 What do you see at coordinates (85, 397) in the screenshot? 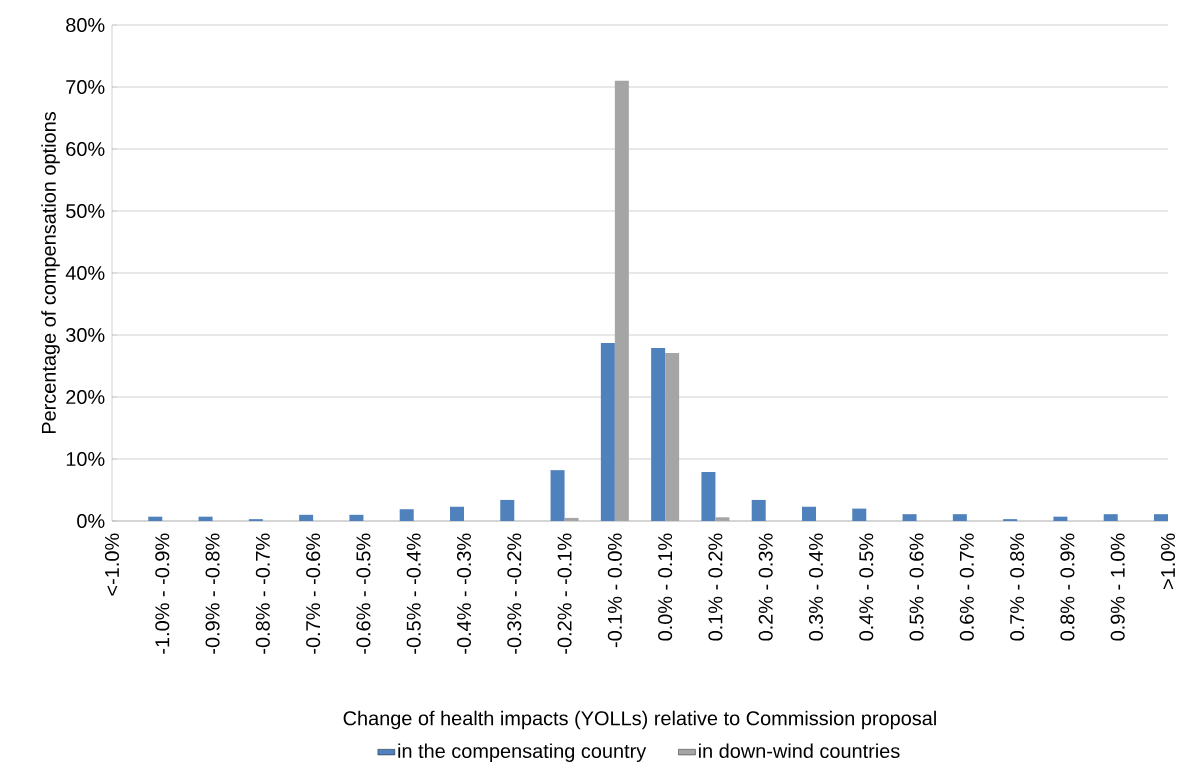
I see `y-tick-label: 20%` at bounding box center [85, 397].